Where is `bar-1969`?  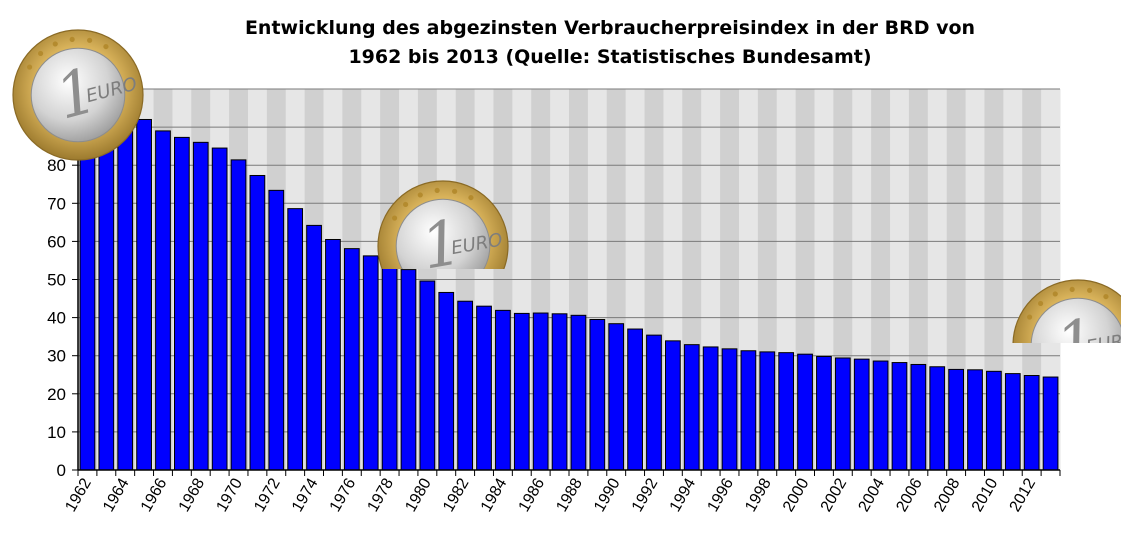
bar-1969 is located at coordinates (219, 309).